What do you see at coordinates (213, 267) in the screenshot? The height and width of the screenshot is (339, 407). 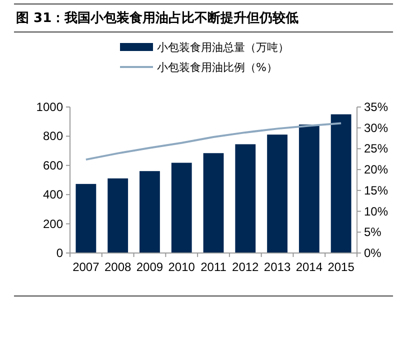 I see `x-tick-label: 2011` at bounding box center [213, 267].